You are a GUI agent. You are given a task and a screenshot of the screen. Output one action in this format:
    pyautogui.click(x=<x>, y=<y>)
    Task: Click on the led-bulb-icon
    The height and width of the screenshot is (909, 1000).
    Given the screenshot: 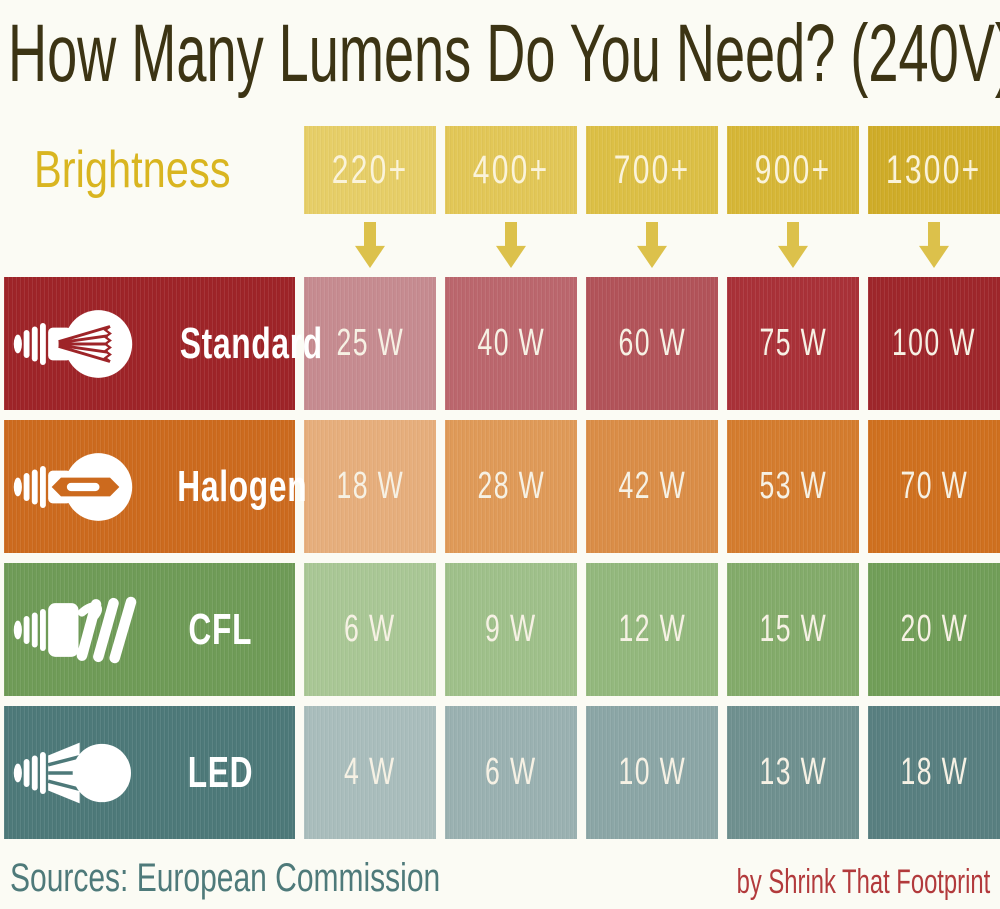 What is the action you would take?
    pyautogui.click(x=72, y=772)
    